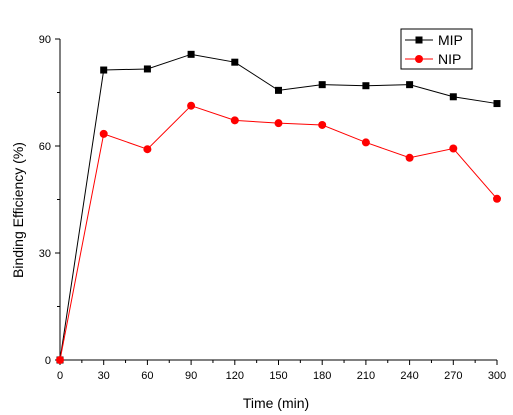 The width and height of the screenshot is (513, 415). What do you see at coordinates (235, 376) in the screenshot?
I see `x-tick-label: 120` at bounding box center [235, 376].